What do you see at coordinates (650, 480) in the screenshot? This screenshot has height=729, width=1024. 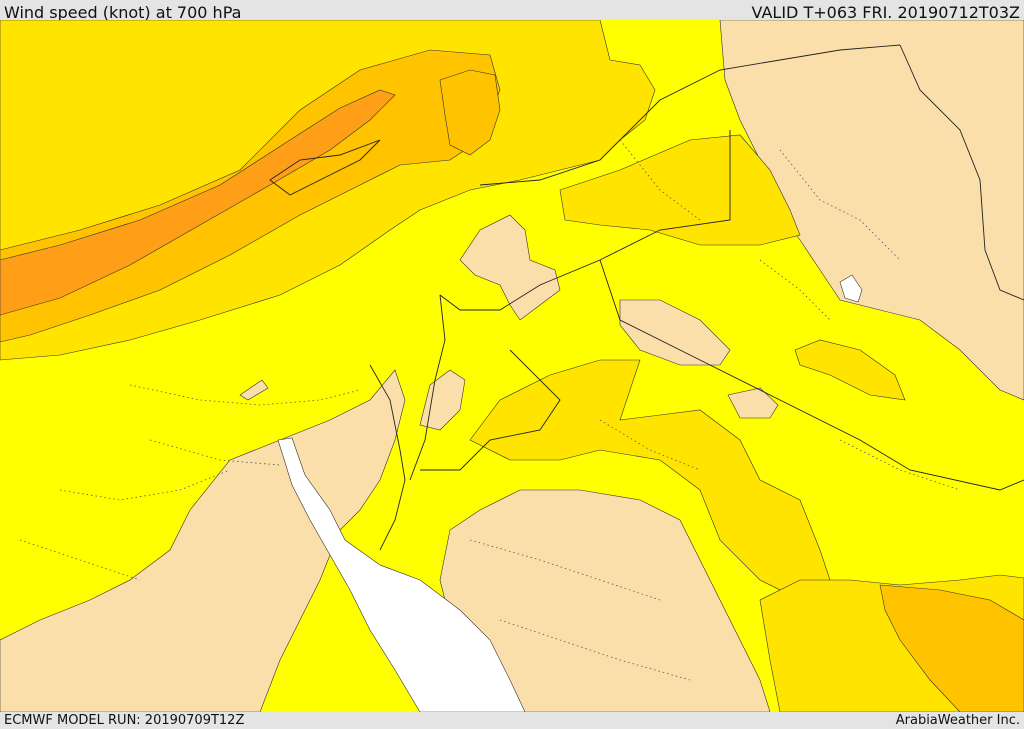 I see `wind-band-jordan-mid` at bounding box center [650, 480].